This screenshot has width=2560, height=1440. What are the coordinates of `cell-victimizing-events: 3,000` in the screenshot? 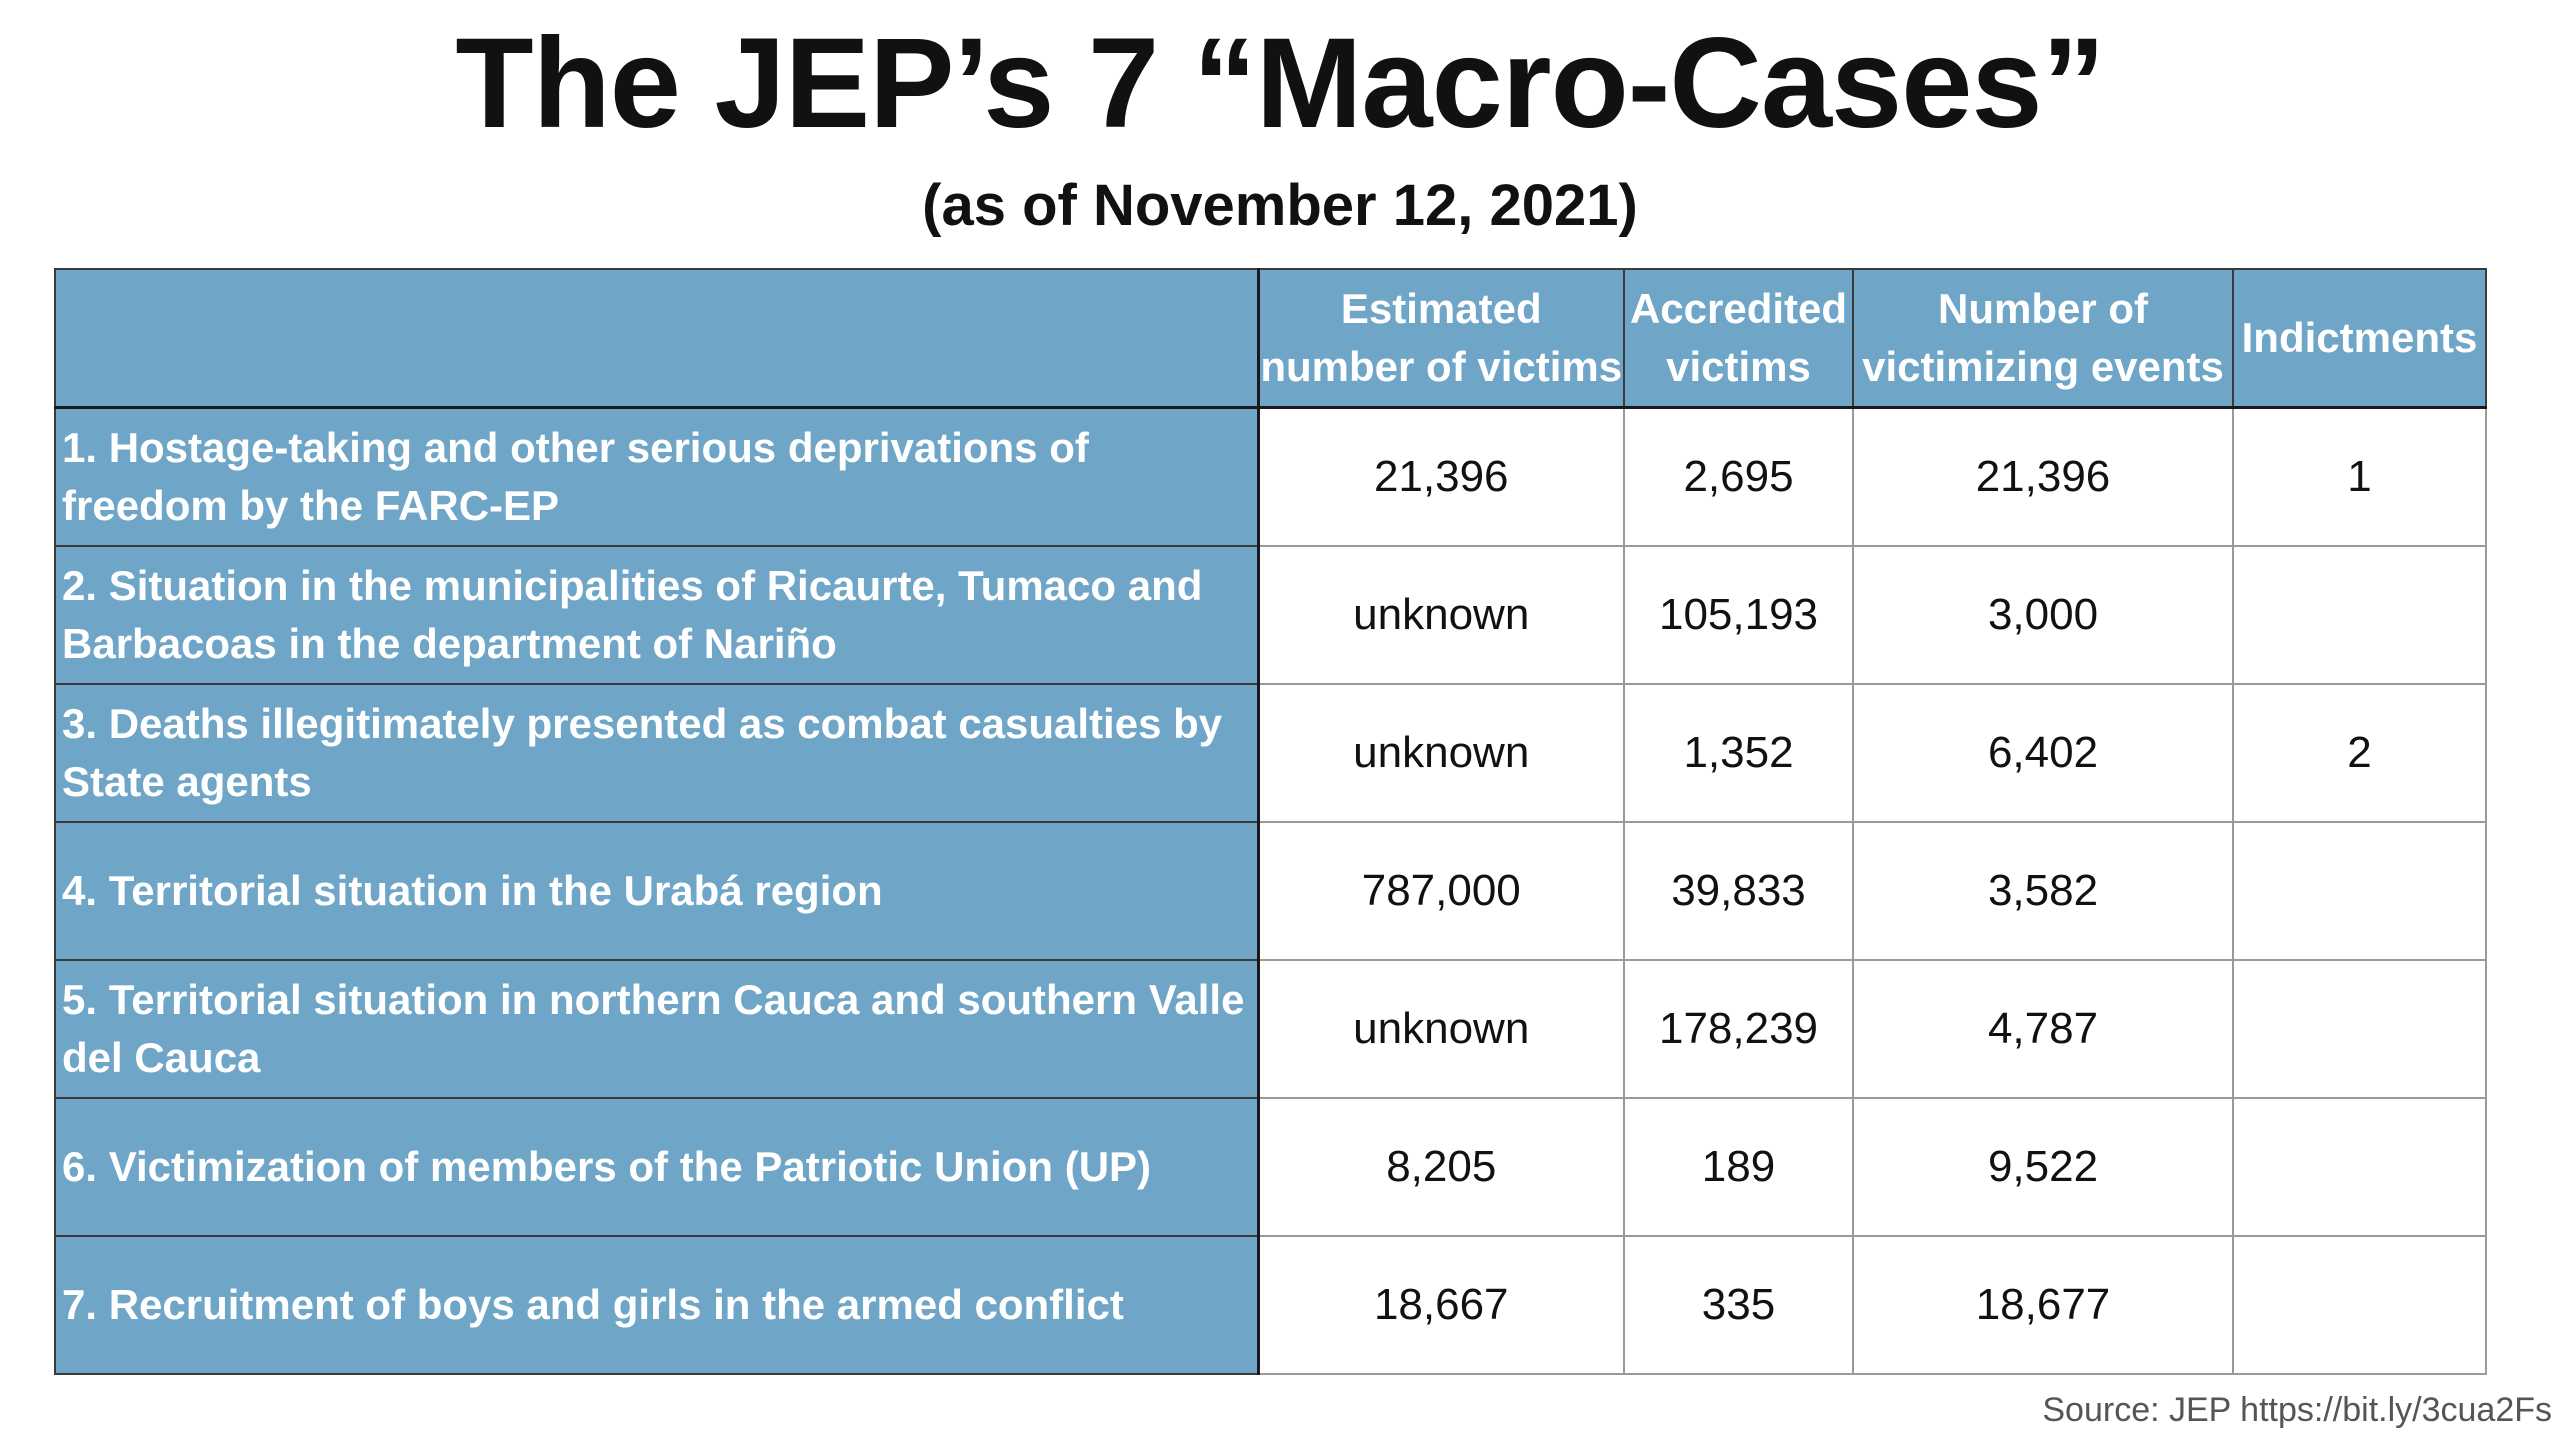 It's located at (2043, 614).